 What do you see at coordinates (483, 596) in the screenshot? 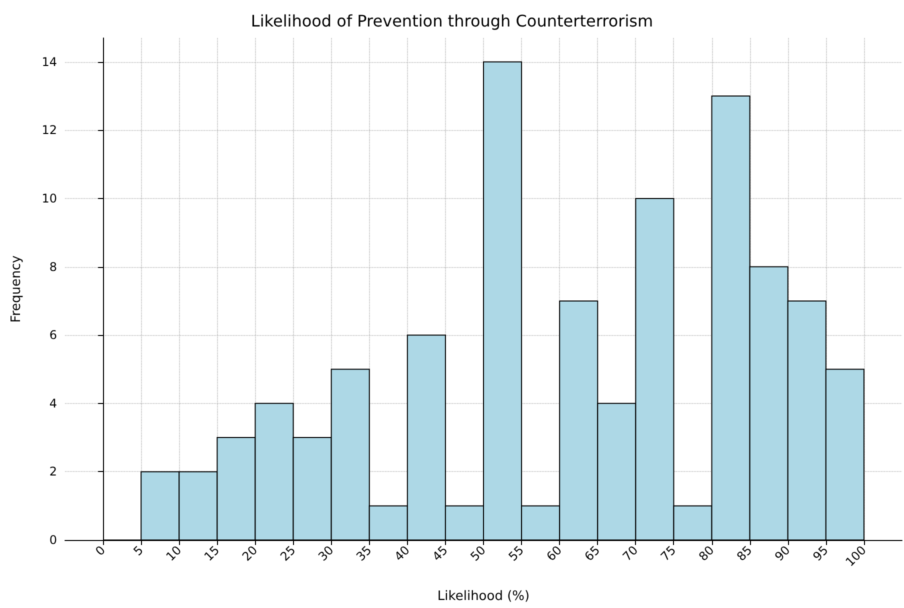
I see `x-axis-title: Likelihood (%)` at bounding box center [483, 596].